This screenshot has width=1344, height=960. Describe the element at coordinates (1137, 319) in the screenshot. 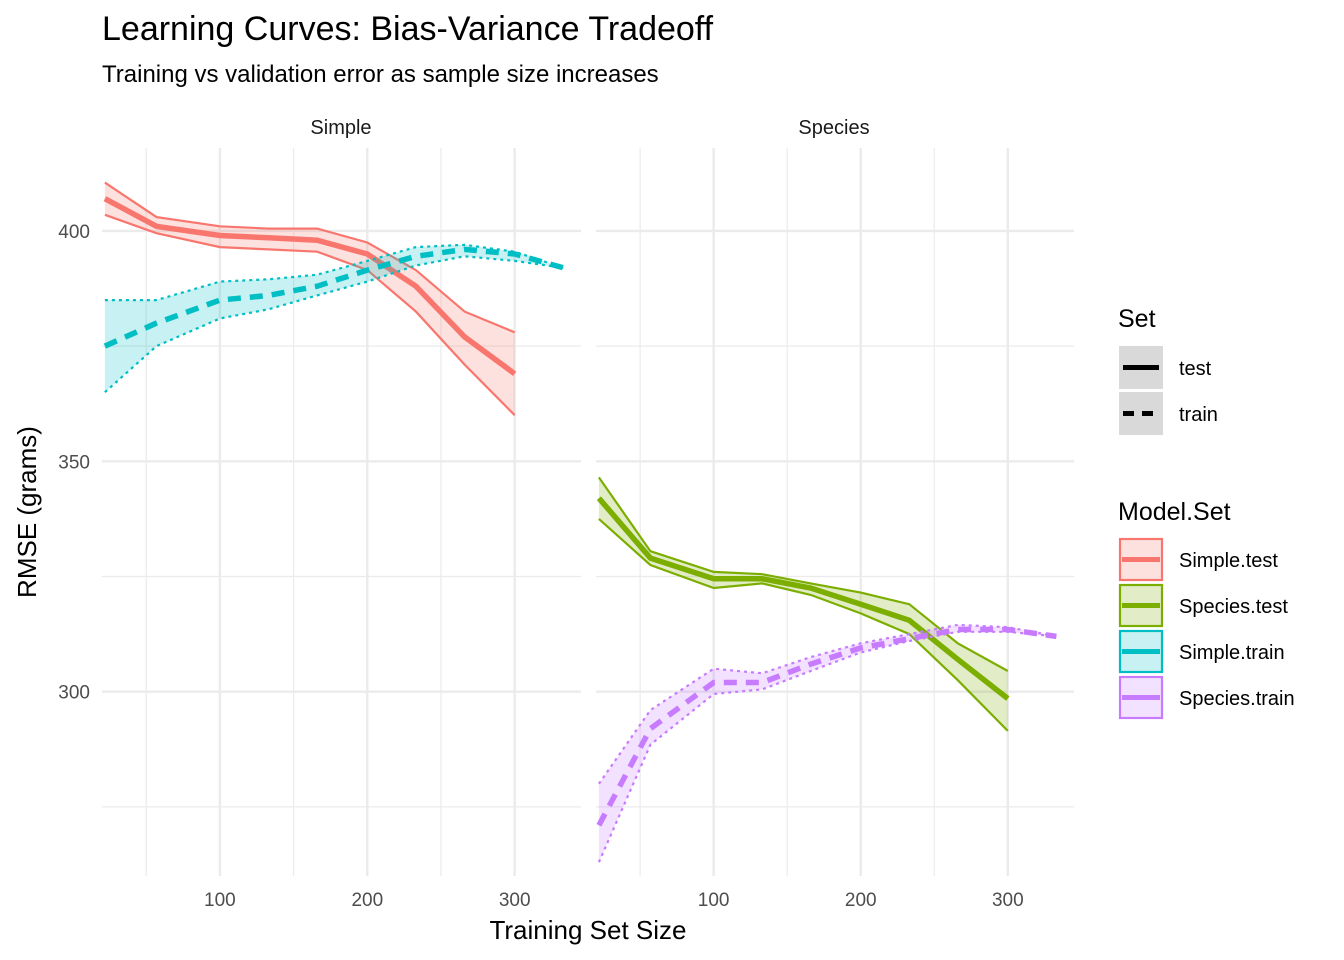

I see `legend-set-title: Set` at that location.